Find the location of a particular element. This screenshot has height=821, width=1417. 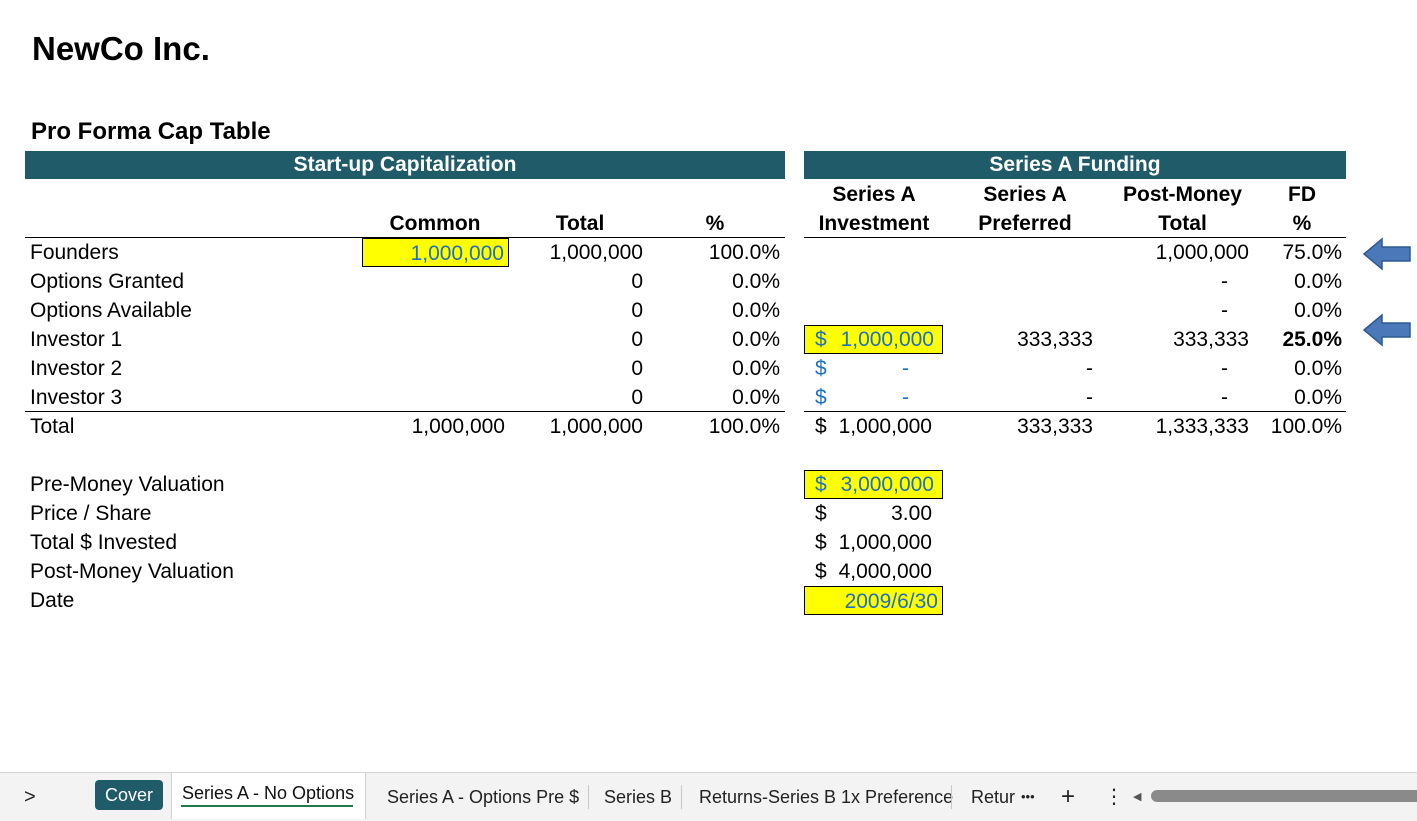

date-input: 2009/6/30 is located at coordinates (873, 600).